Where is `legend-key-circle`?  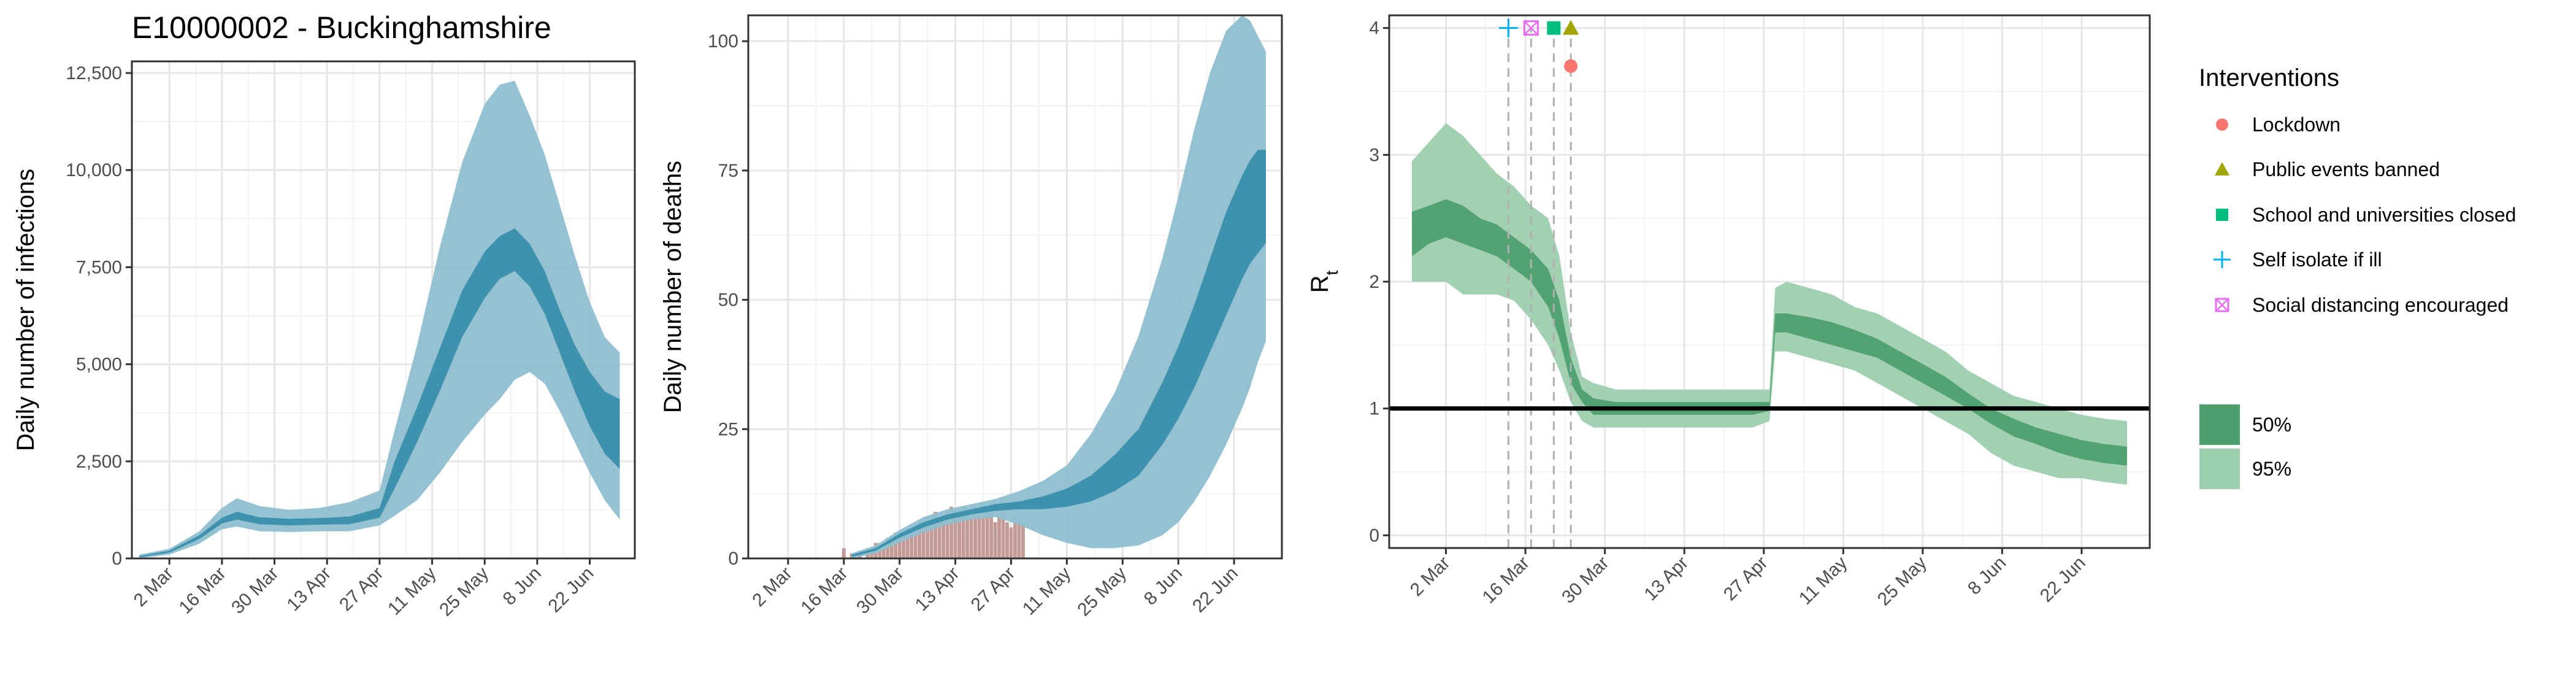
legend-key-circle is located at coordinates (2222, 125).